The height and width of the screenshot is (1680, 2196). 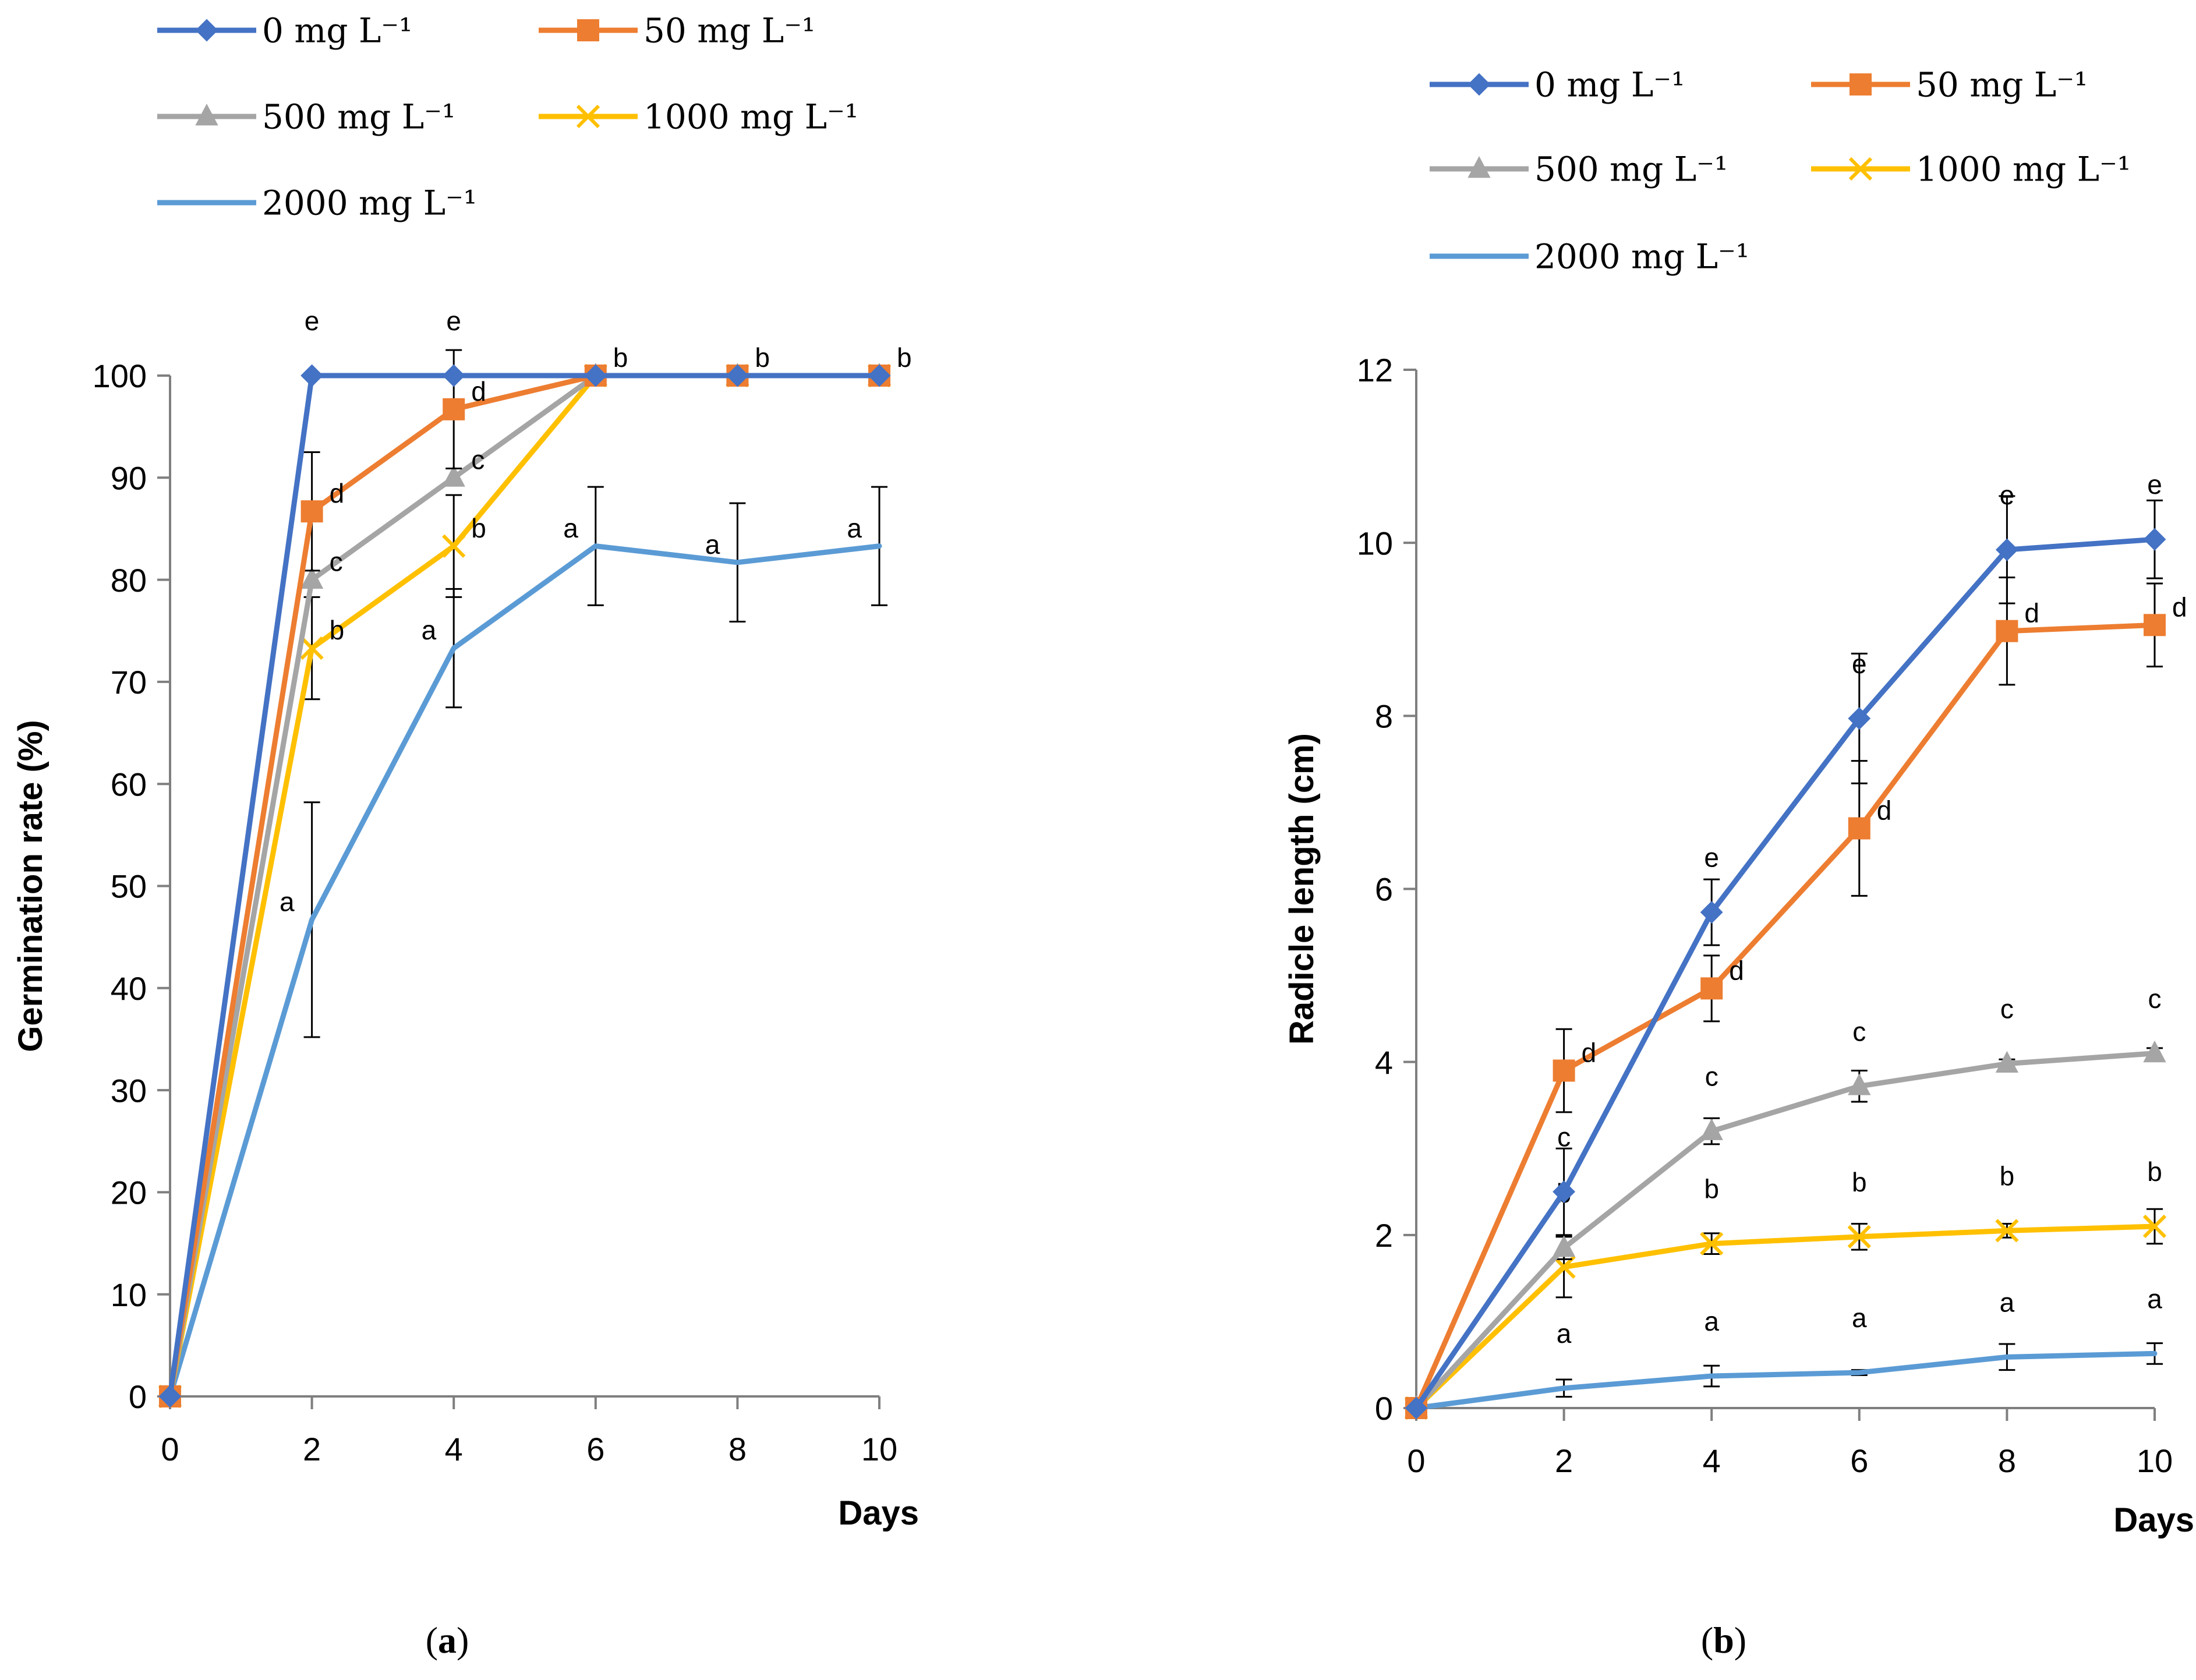 I want to click on caption-label: b, so click(x=1723, y=1640).